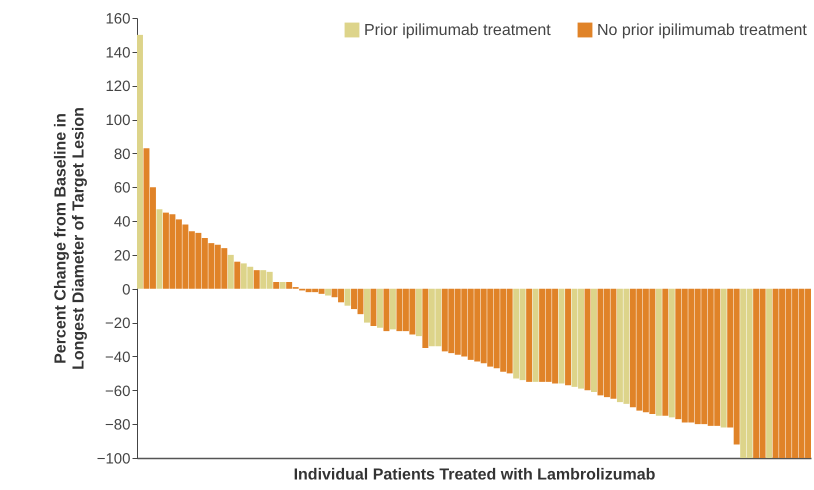 The height and width of the screenshot is (490, 814). Describe the element at coordinates (117, 121) in the screenshot. I see `y-tick-label: 100` at that location.